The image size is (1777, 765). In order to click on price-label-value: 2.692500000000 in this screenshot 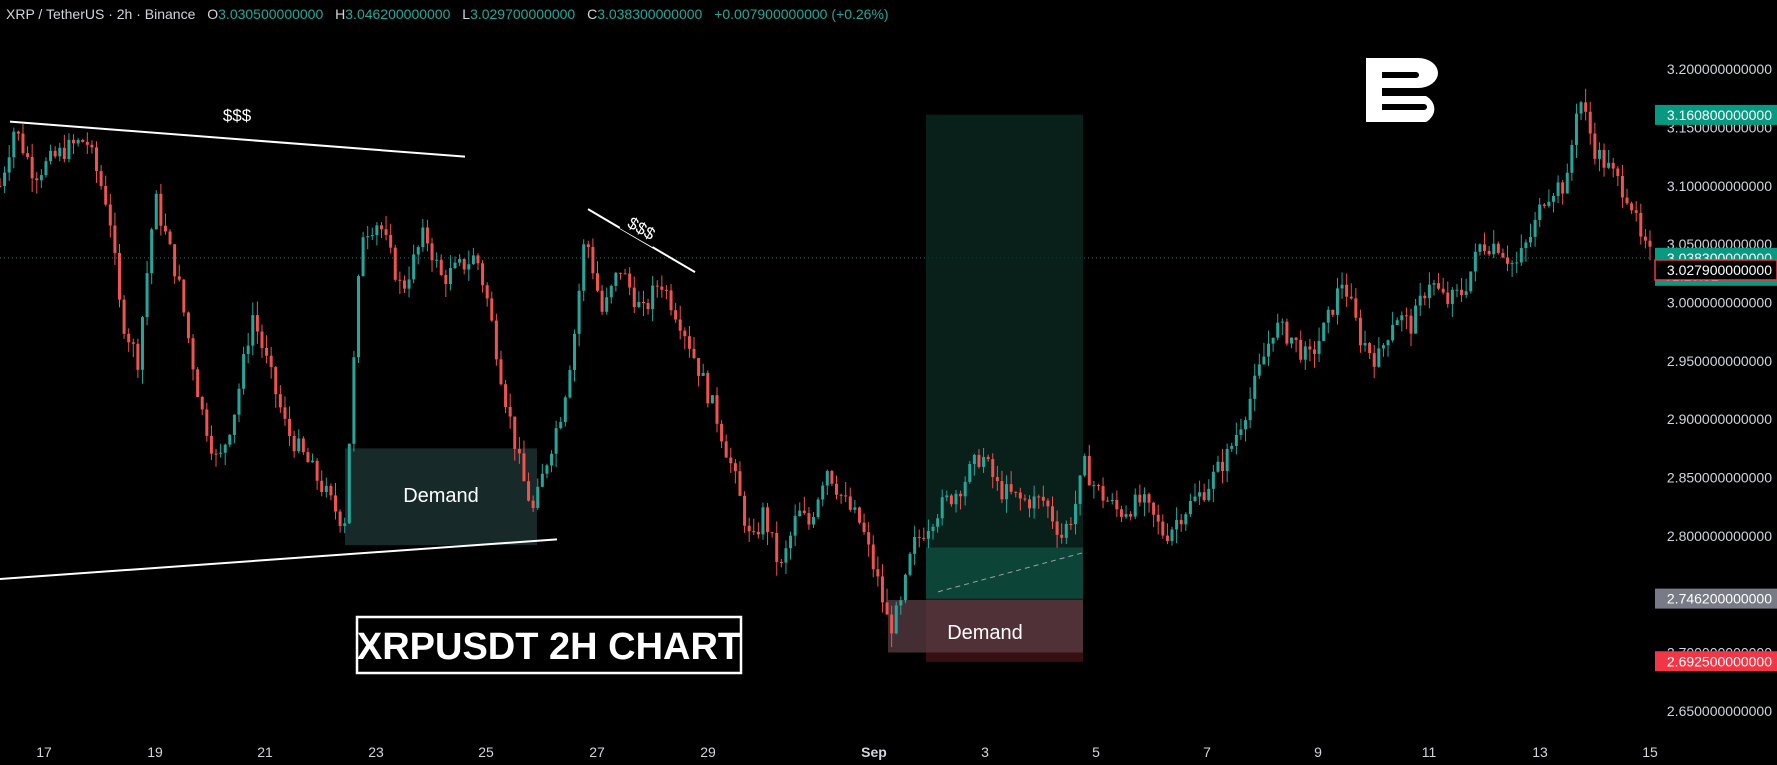, I will do `click(1719, 661)`.